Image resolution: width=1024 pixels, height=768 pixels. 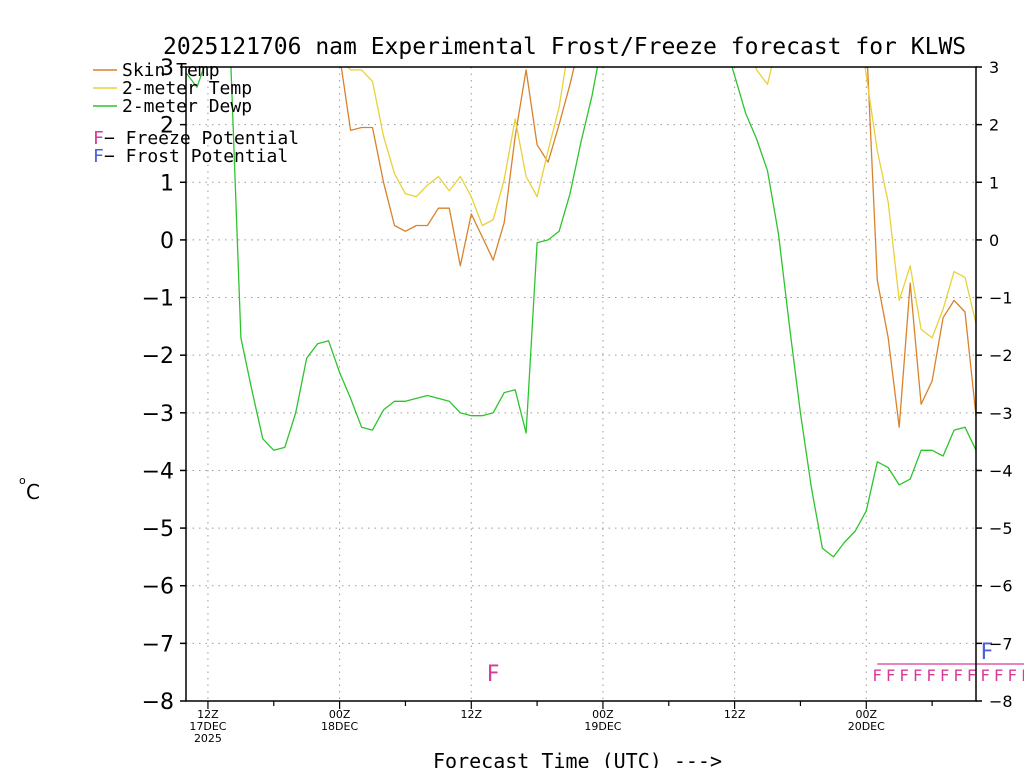 What do you see at coordinates (167, 68) in the screenshot?
I see `y-tick-label-left: 3` at bounding box center [167, 68].